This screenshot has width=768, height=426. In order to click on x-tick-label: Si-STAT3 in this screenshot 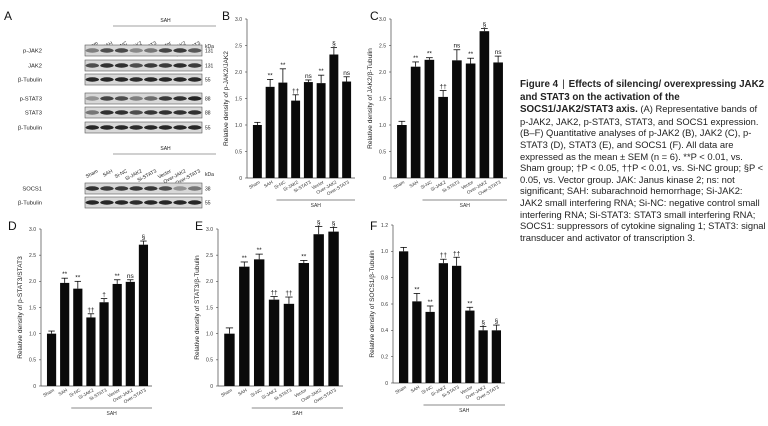, I will do `click(283, 394)`.